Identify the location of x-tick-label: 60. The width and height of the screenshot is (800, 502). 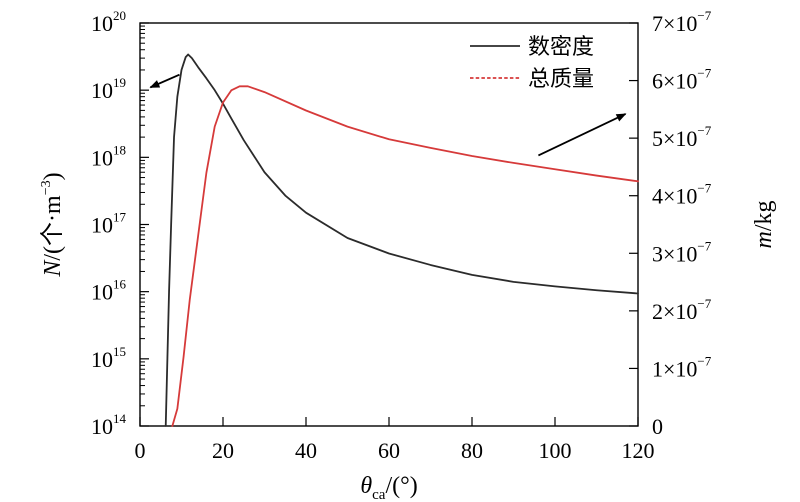
(389, 450).